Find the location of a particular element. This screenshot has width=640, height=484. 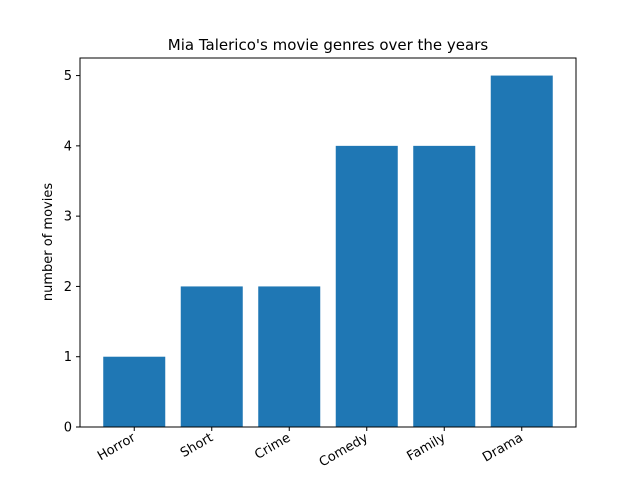

y-tick-label: 4 is located at coordinates (68, 146).